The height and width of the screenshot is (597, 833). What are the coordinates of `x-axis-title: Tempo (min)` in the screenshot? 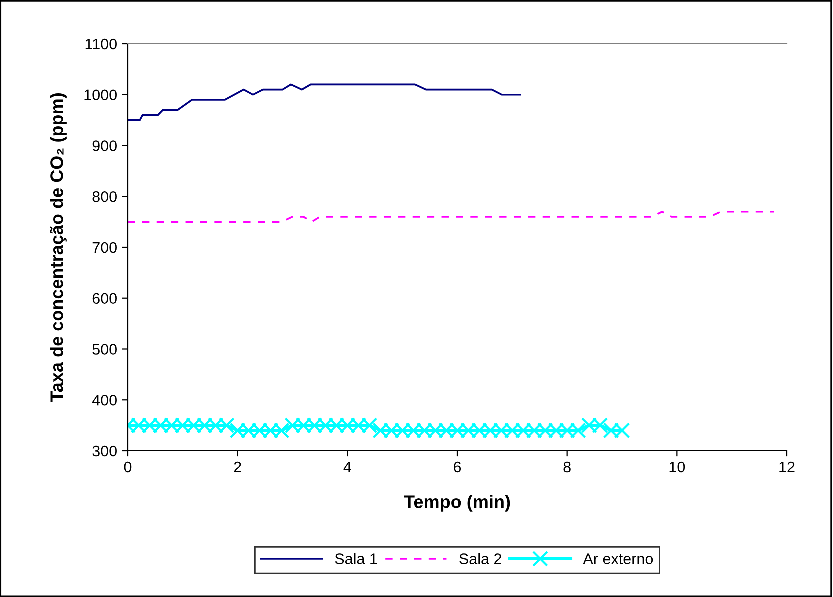 It's located at (457, 503).